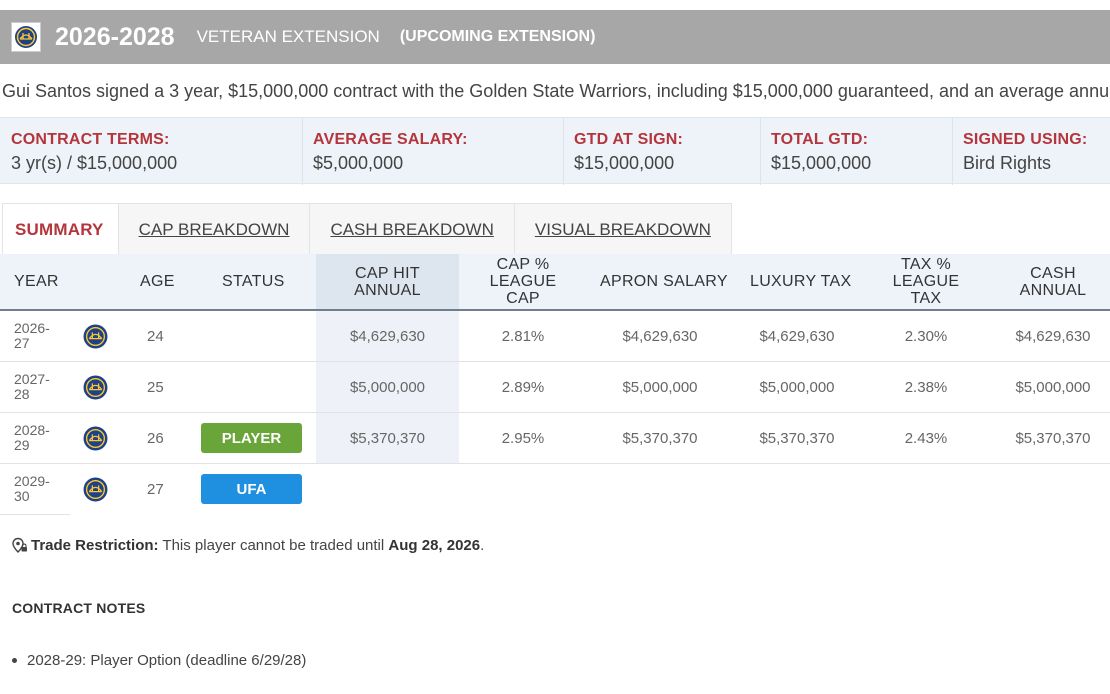 Image resolution: width=1110 pixels, height=694 pixels. I want to click on player-option-badge: PLAYER, so click(251, 438).